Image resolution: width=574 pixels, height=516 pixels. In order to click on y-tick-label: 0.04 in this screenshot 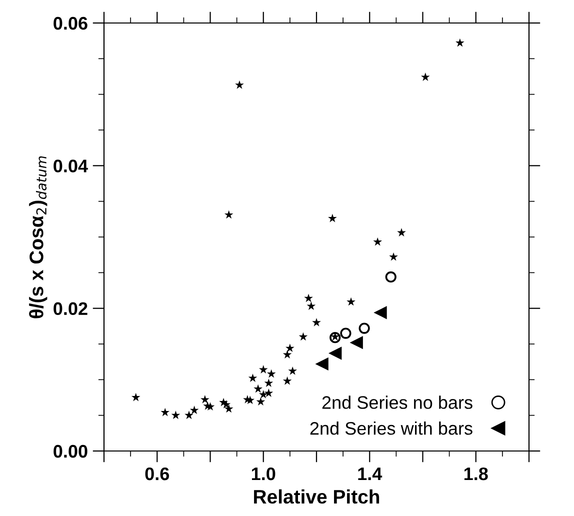, I will do `click(71, 166)`.